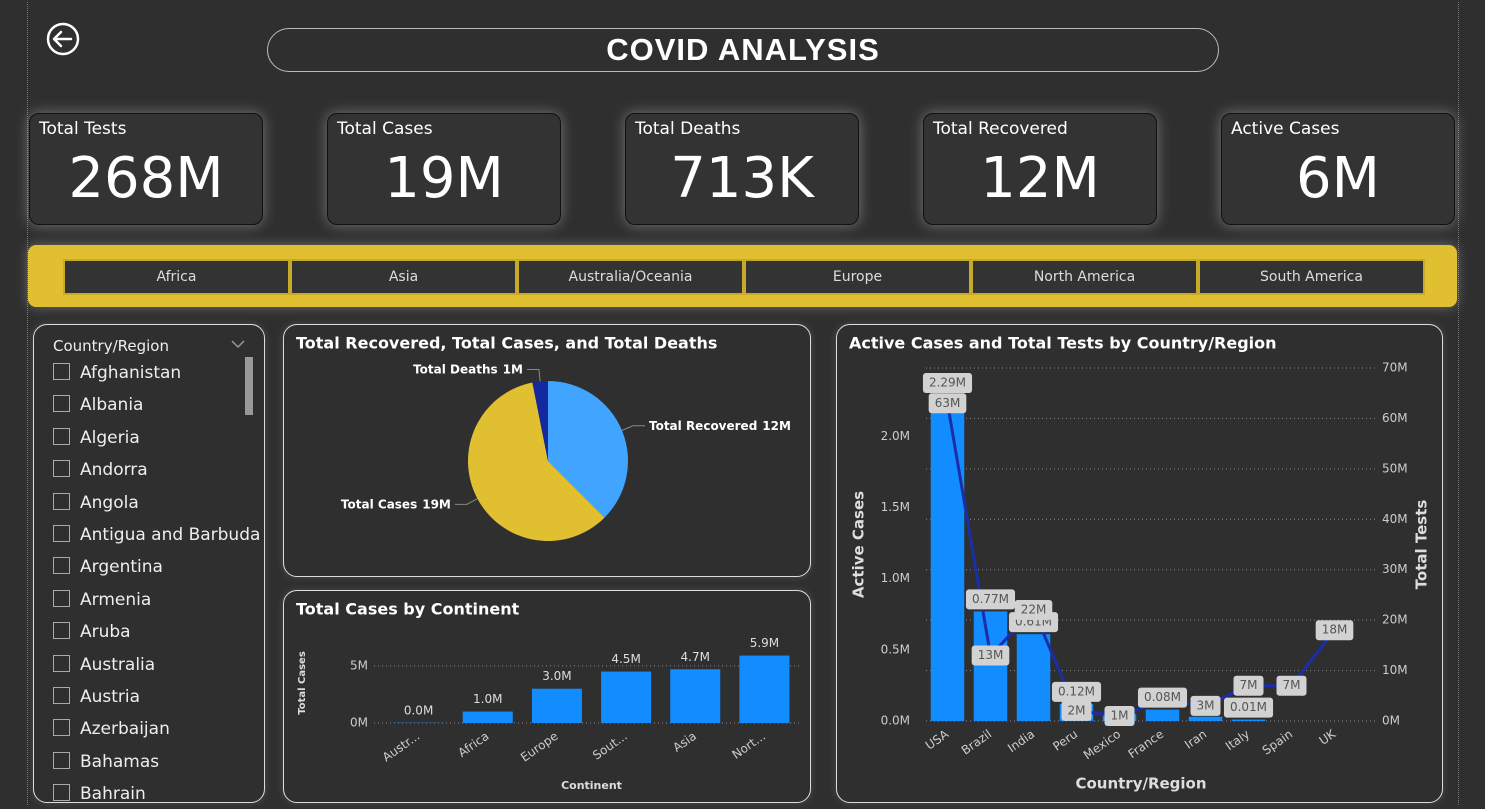 Image resolution: width=1485 pixels, height=809 pixels. Describe the element at coordinates (1311, 277) in the screenshot. I see `continent-button: South America` at that location.